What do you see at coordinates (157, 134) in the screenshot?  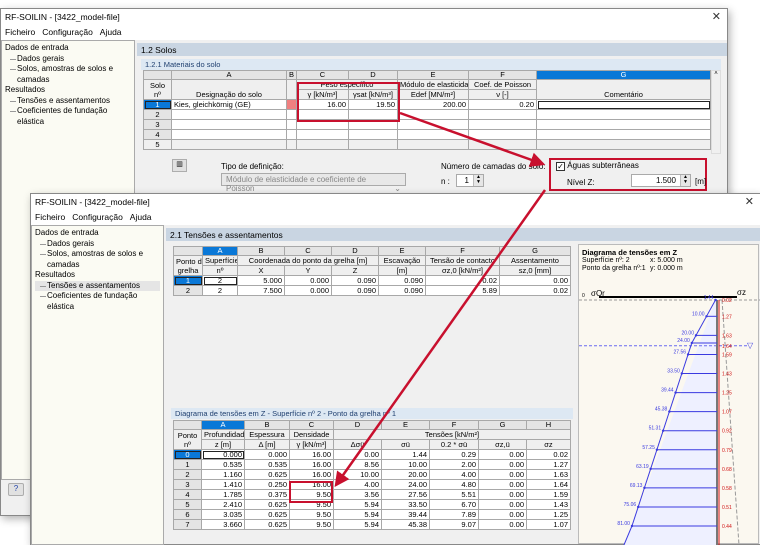 I see `row-header: 4` at bounding box center [157, 134].